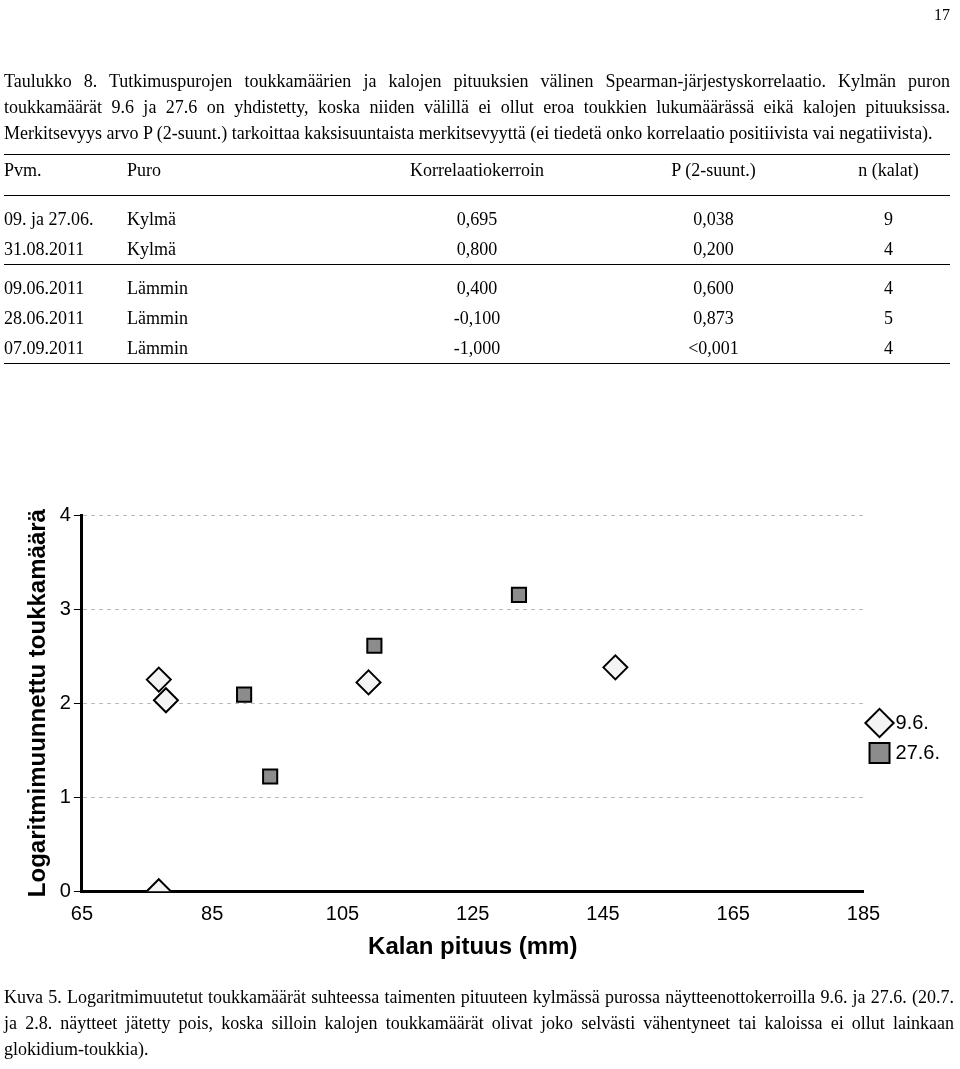  I want to click on y-tick-label: 4, so click(65, 513).